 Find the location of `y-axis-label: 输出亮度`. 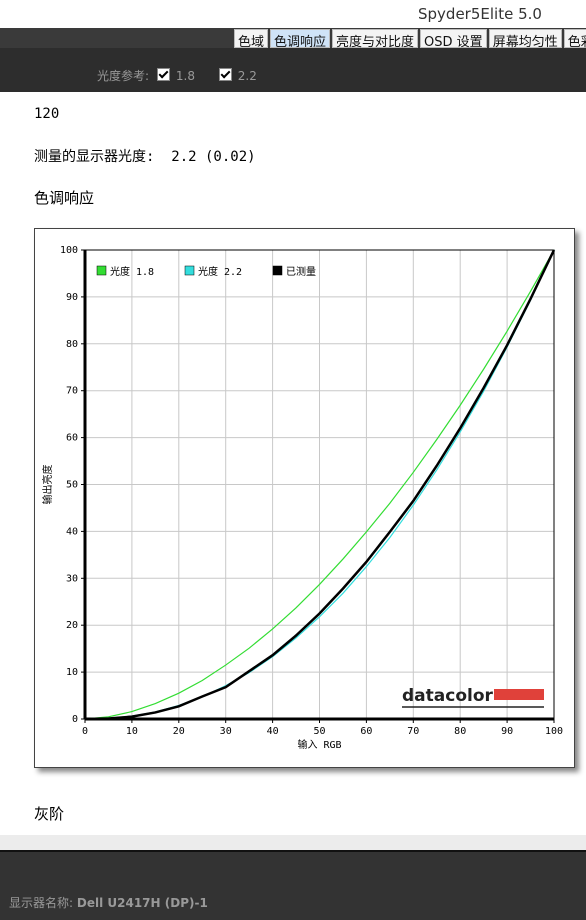

y-axis-label: 输出亮度 is located at coordinates (47, 485).